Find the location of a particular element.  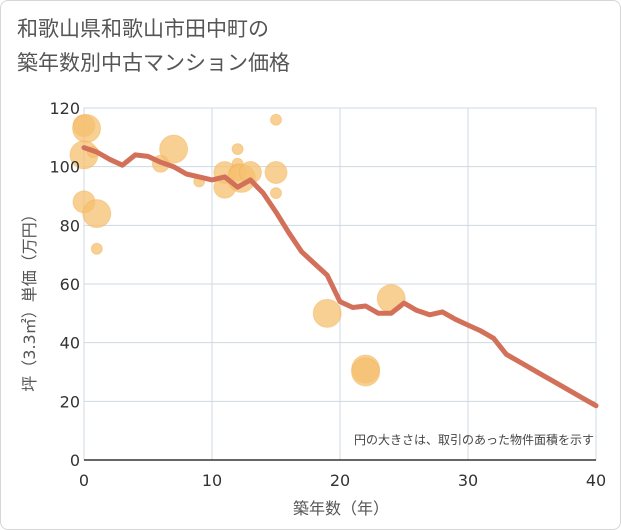

x-tick-labels: 0 10 20 30 40 is located at coordinates (342, 480).